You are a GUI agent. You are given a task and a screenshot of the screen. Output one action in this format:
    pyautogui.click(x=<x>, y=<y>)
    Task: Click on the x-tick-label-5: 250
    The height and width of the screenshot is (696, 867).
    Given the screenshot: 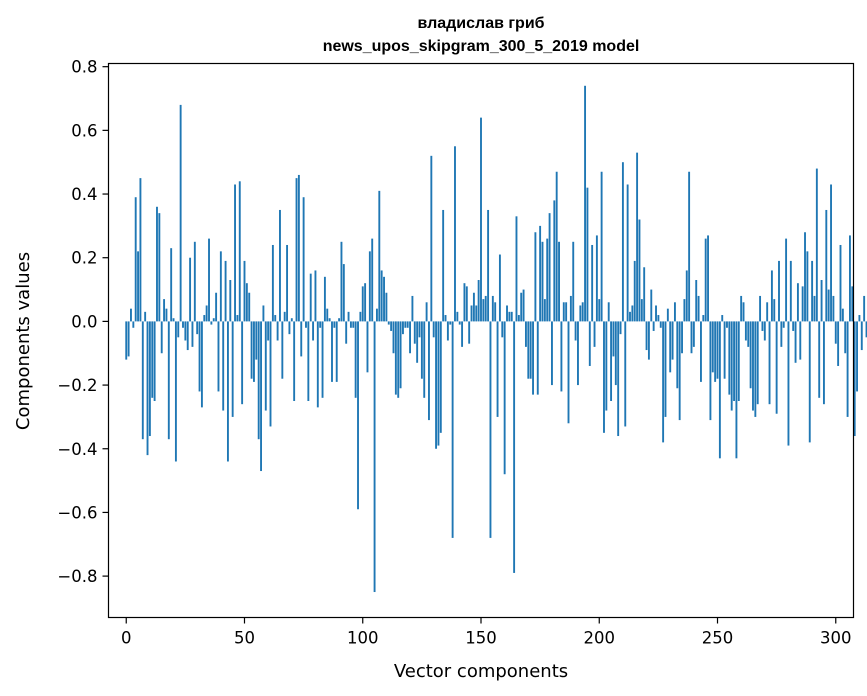 What is the action you would take?
    pyautogui.click(x=718, y=638)
    